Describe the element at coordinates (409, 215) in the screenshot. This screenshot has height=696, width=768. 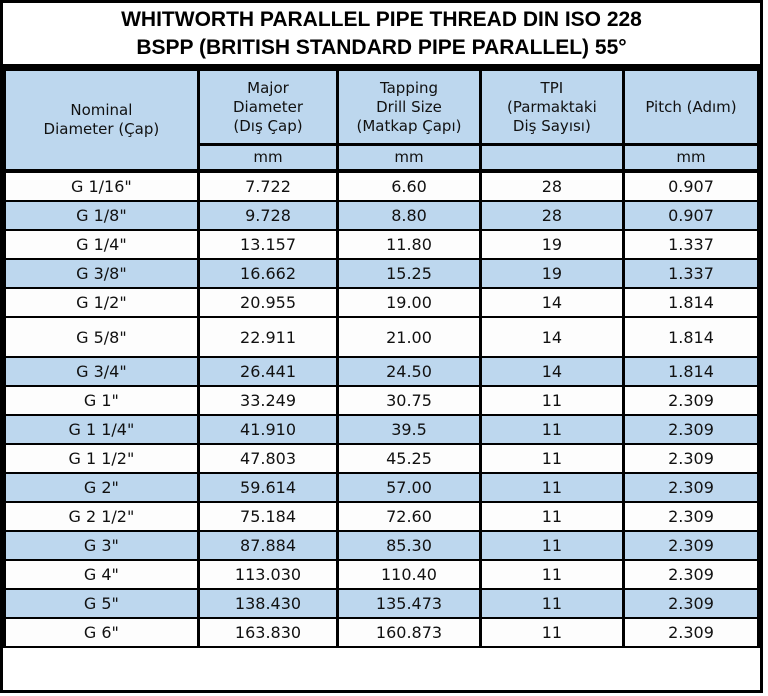
I see `tapping-drill-size-cell: 8.80` at that location.